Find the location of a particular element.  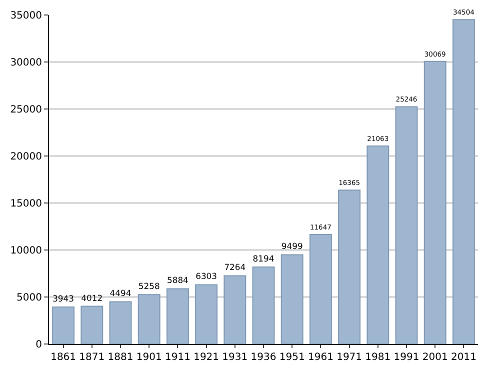

x-tick-label: 1861 is located at coordinates (63, 357).